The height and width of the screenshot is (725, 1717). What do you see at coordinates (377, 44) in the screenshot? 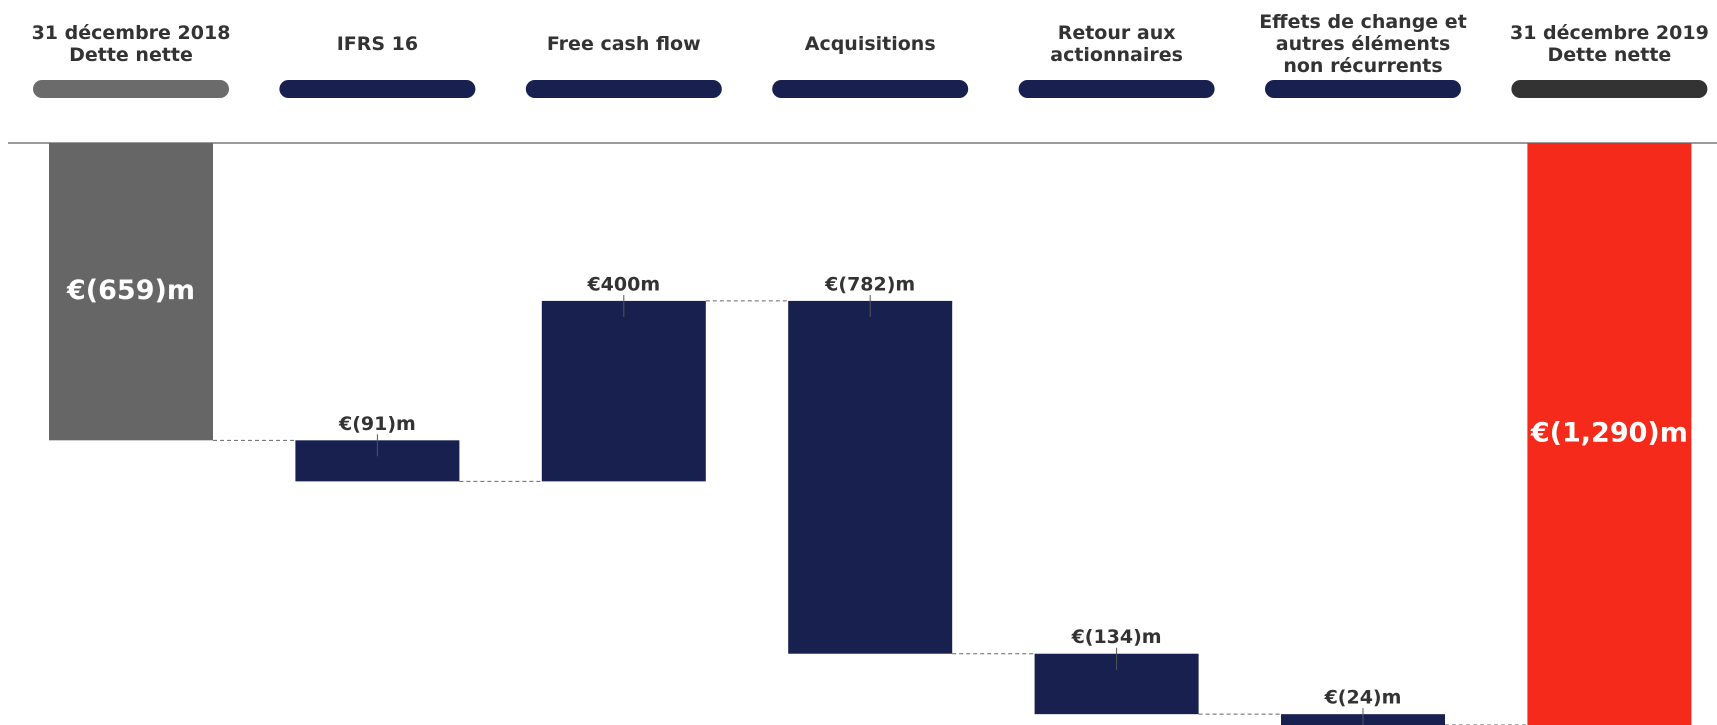
I see `column-header: IFRS 16` at bounding box center [377, 44].